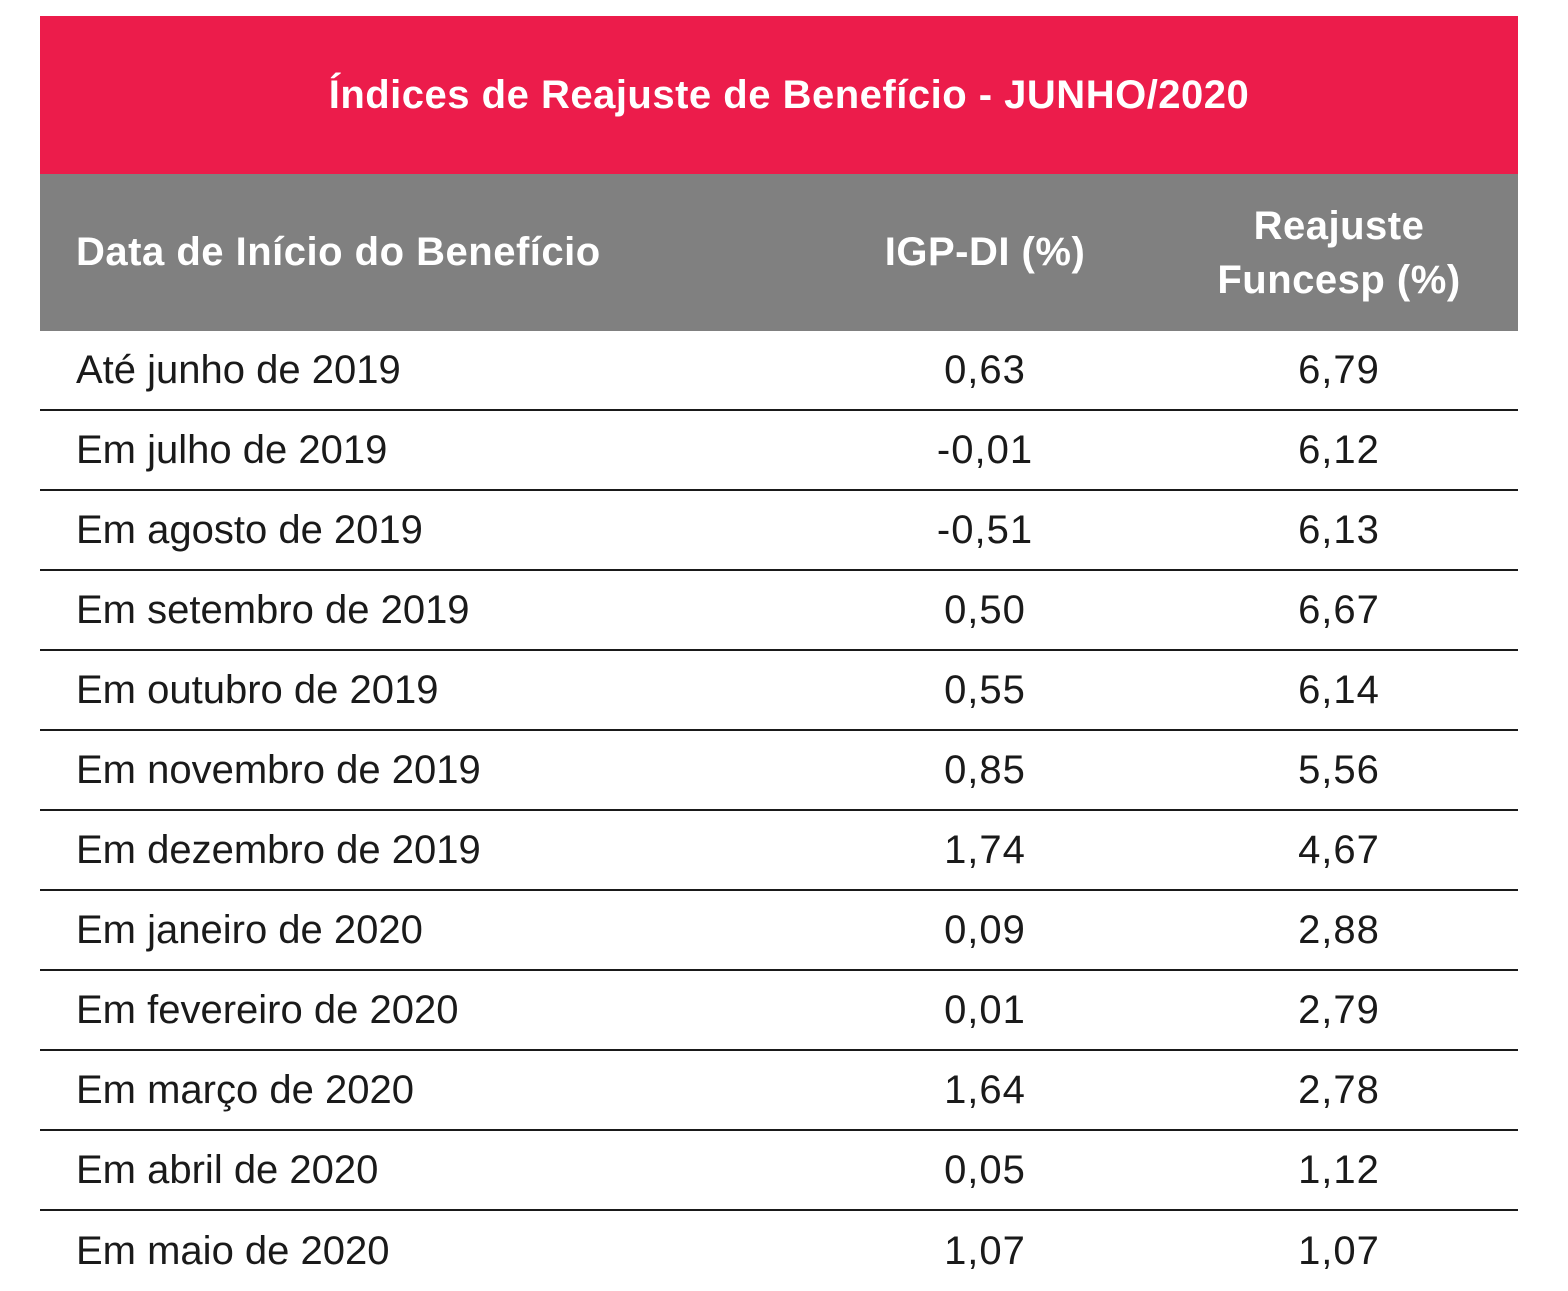 The height and width of the screenshot is (1291, 1568). What do you see at coordinates (1339, 279) in the screenshot?
I see `header-funcesp-line2: Funcesp (%)` at bounding box center [1339, 279].